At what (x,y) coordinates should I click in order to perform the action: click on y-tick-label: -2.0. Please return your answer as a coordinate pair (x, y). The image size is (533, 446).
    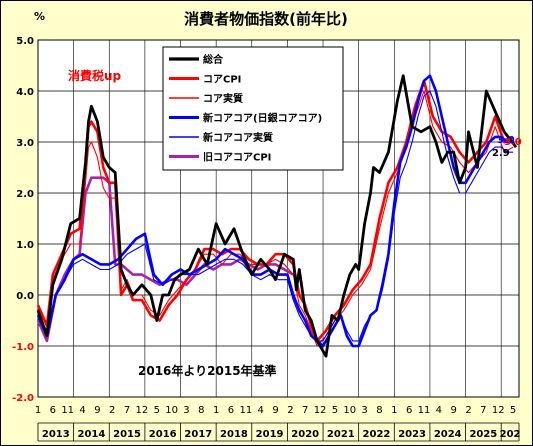
    Looking at the image, I should click on (23, 398).